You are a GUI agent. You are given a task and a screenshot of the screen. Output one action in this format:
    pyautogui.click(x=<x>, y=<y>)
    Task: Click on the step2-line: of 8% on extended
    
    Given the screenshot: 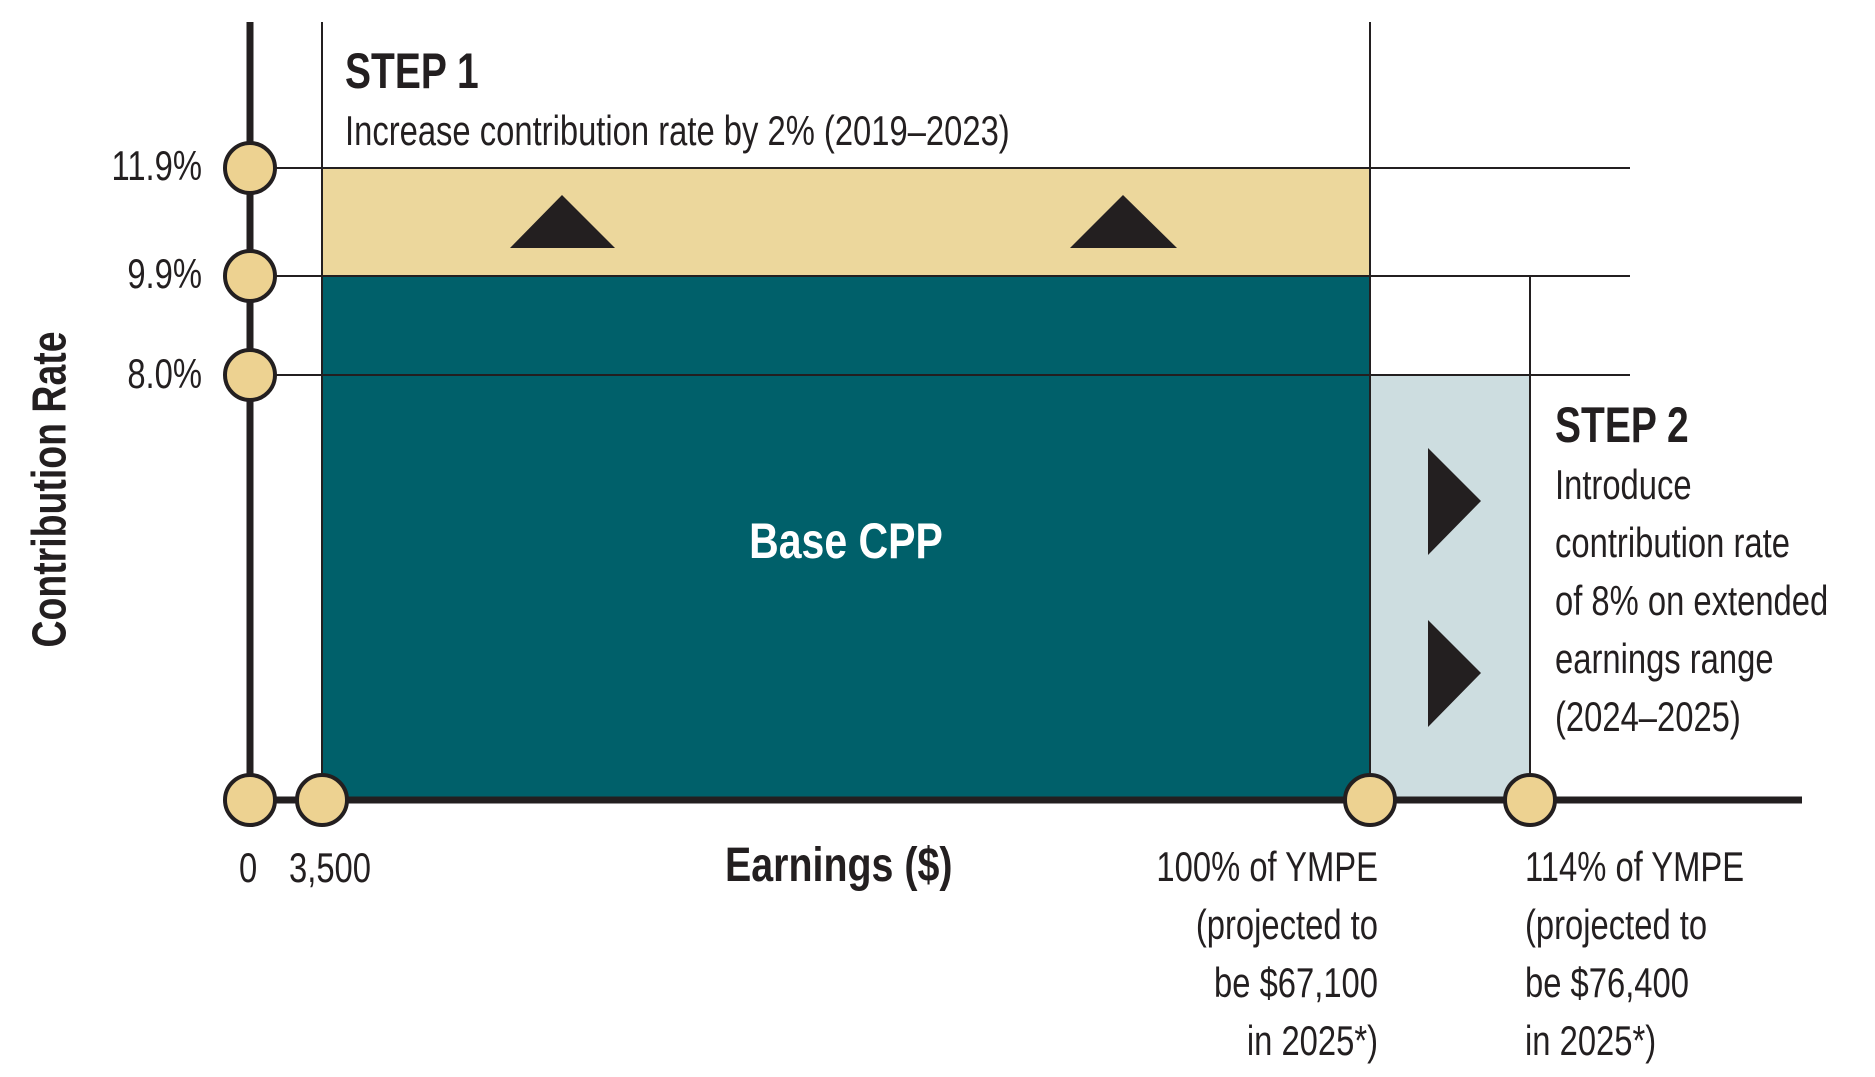 What is the action you would take?
    pyautogui.click(x=1692, y=600)
    